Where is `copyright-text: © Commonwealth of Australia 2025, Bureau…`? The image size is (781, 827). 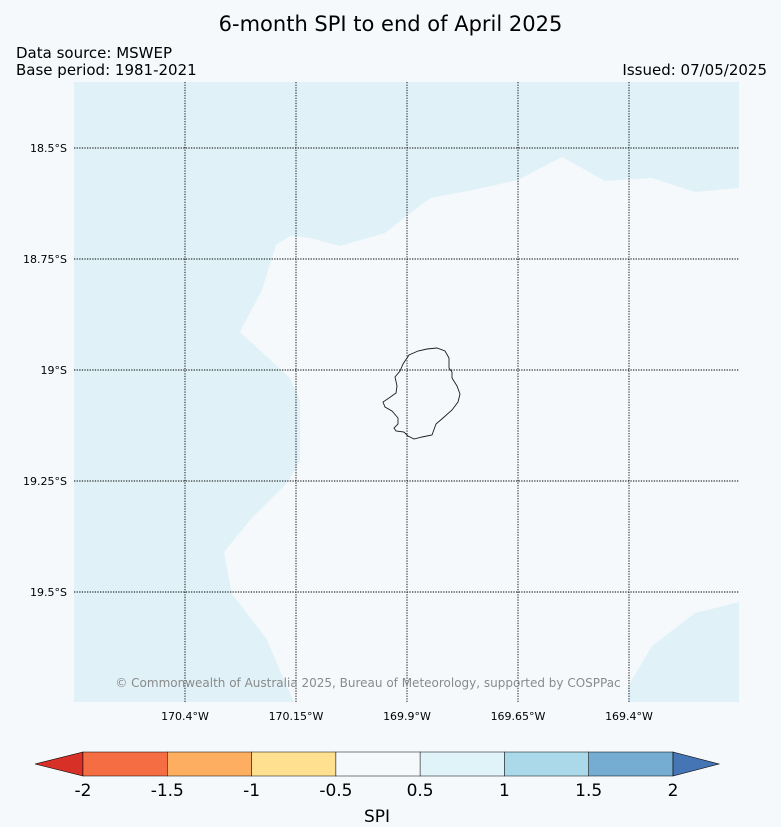 copyright-text: © Commonwealth of Australia 2025, Bureau… is located at coordinates (367, 683).